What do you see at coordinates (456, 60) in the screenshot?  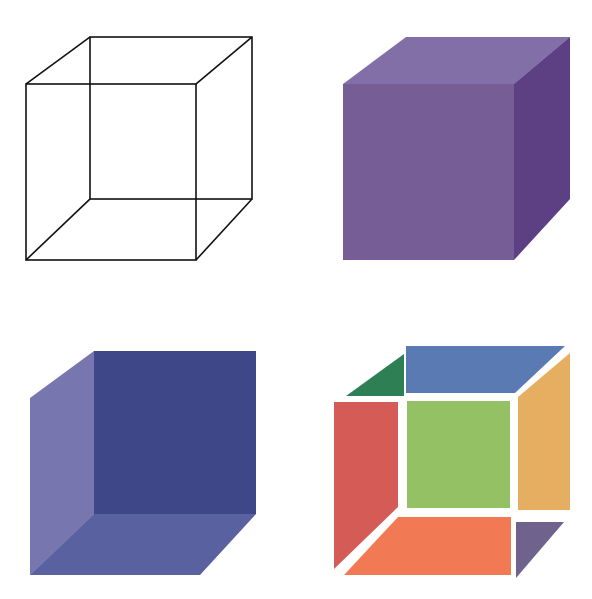 I see `solid-cube-top-face` at bounding box center [456, 60].